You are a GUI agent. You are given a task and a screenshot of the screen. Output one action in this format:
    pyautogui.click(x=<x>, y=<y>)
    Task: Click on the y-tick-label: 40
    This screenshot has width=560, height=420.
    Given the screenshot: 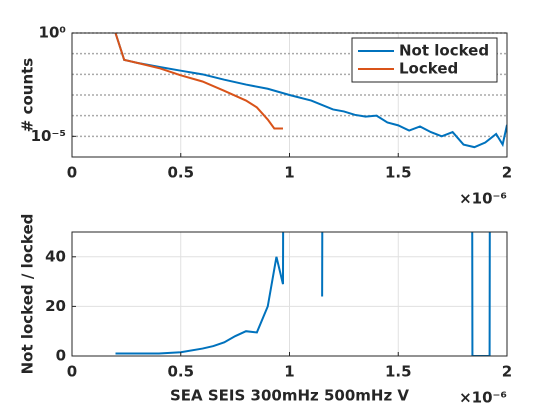 What is the action you would take?
    pyautogui.click(x=55, y=256)
    